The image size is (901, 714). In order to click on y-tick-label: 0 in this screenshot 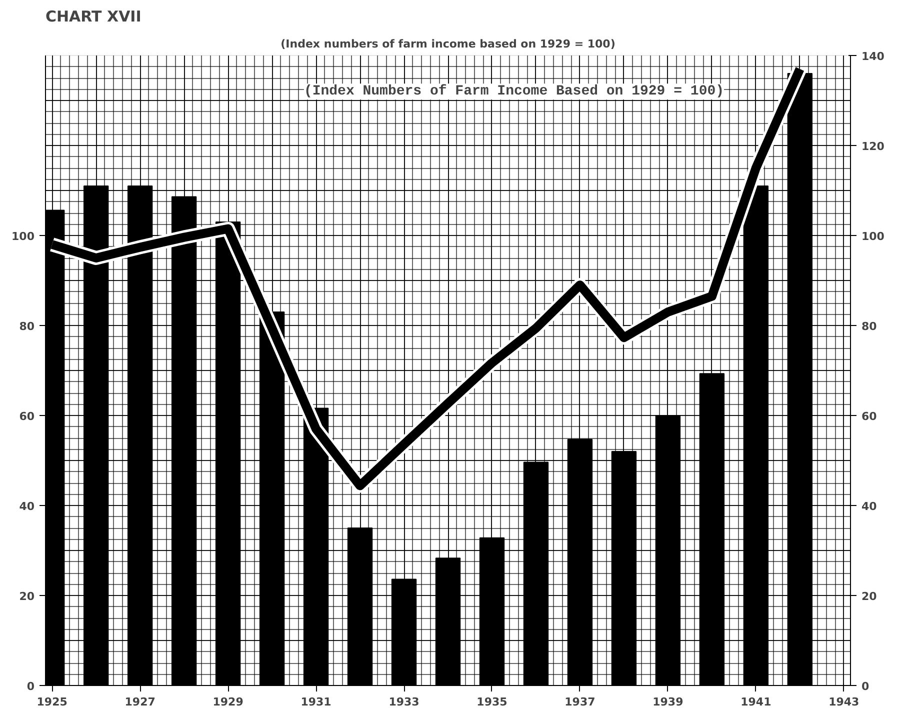, I will do `click(30, 686)`.